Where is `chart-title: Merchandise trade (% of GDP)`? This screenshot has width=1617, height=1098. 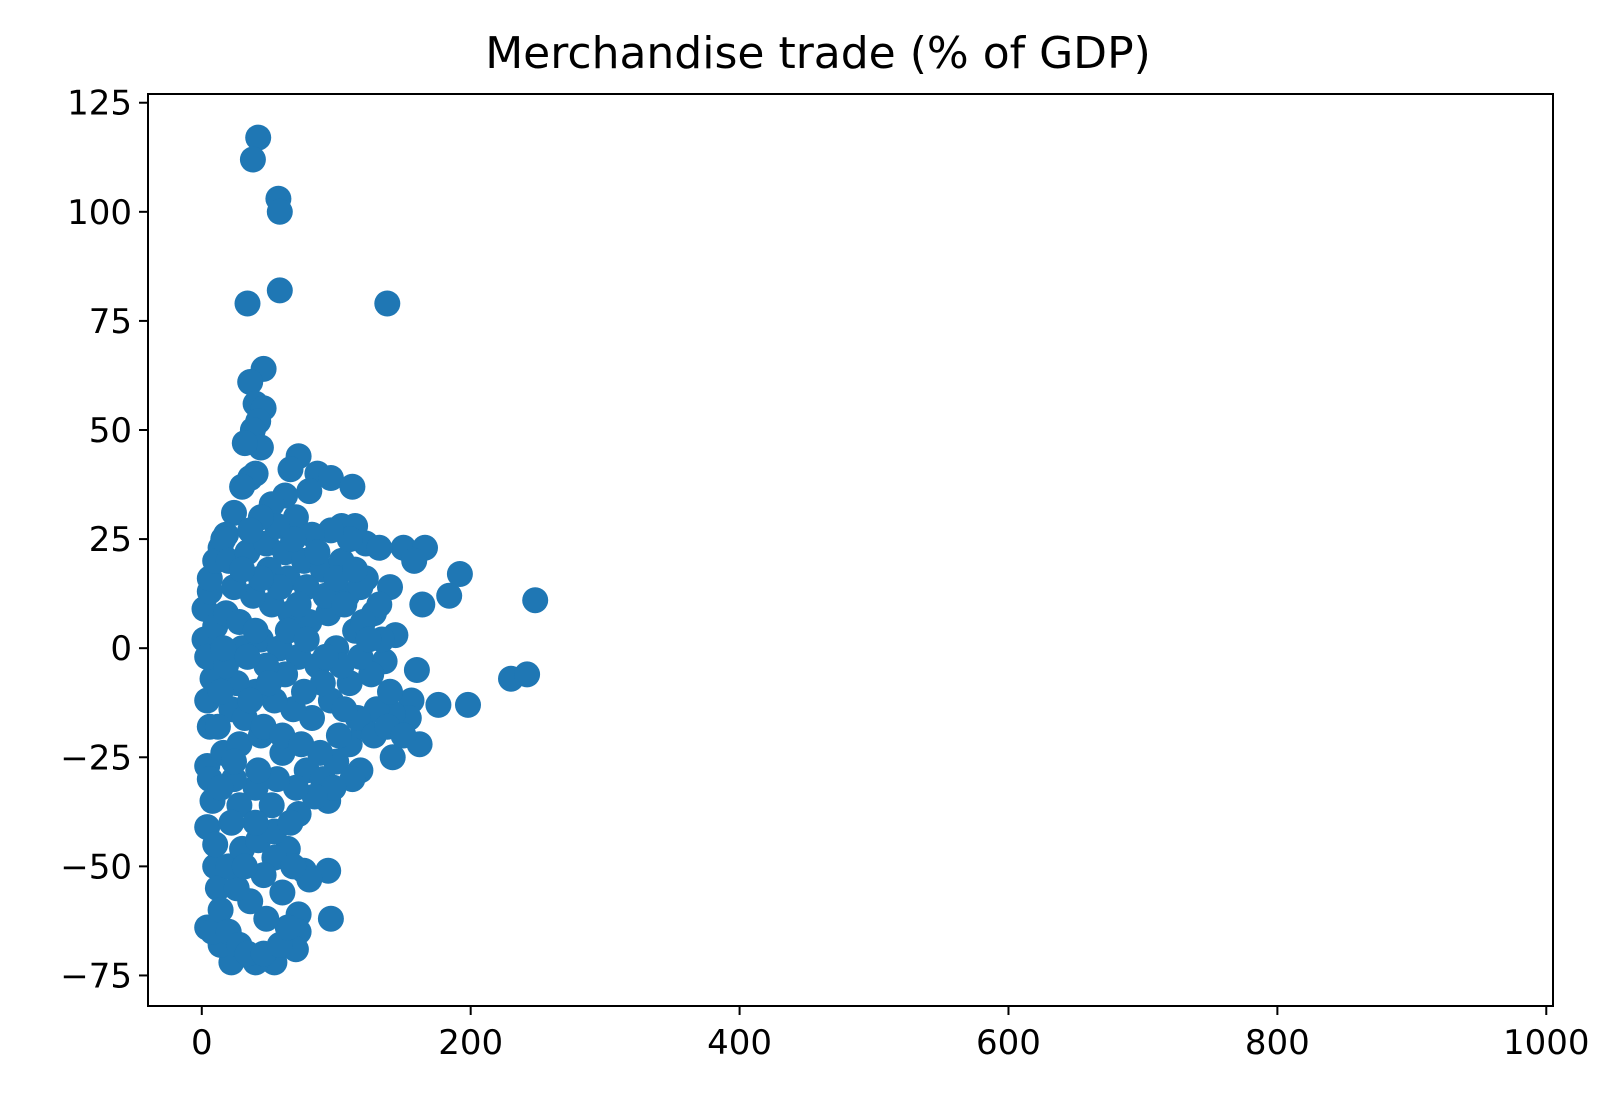 chart-title: Merchandise trade (% of GDP) is located at coordinates (818, 53).